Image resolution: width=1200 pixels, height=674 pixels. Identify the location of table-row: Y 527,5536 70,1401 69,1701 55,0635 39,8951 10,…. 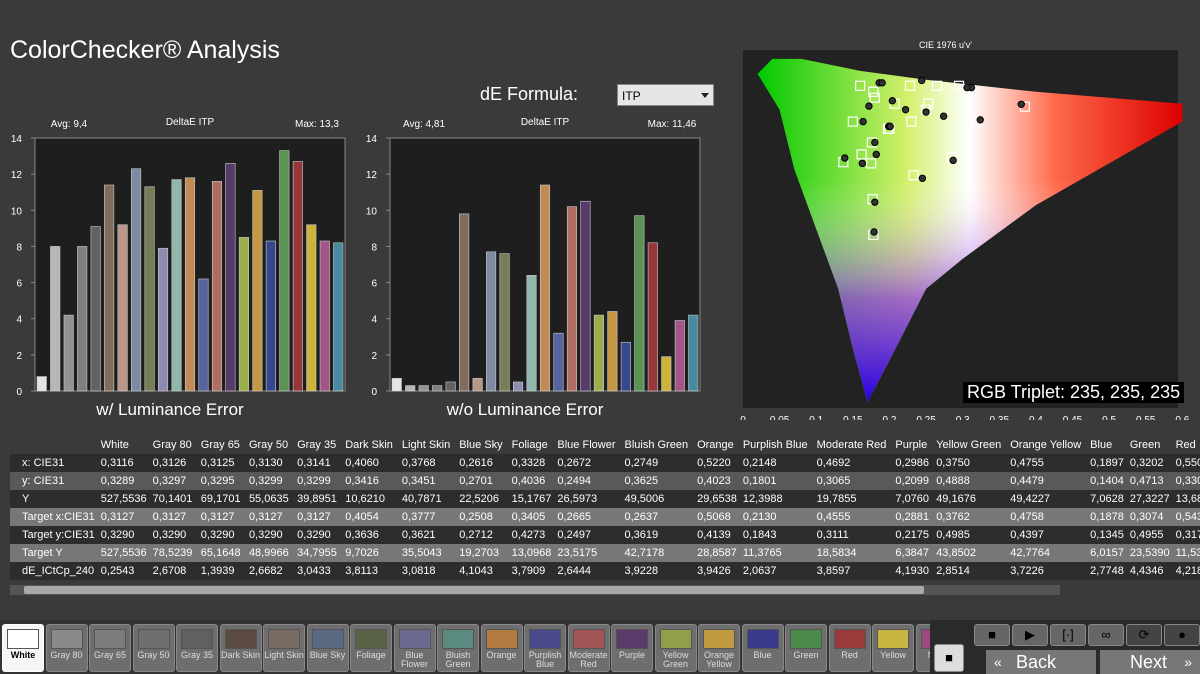
(605, 499).